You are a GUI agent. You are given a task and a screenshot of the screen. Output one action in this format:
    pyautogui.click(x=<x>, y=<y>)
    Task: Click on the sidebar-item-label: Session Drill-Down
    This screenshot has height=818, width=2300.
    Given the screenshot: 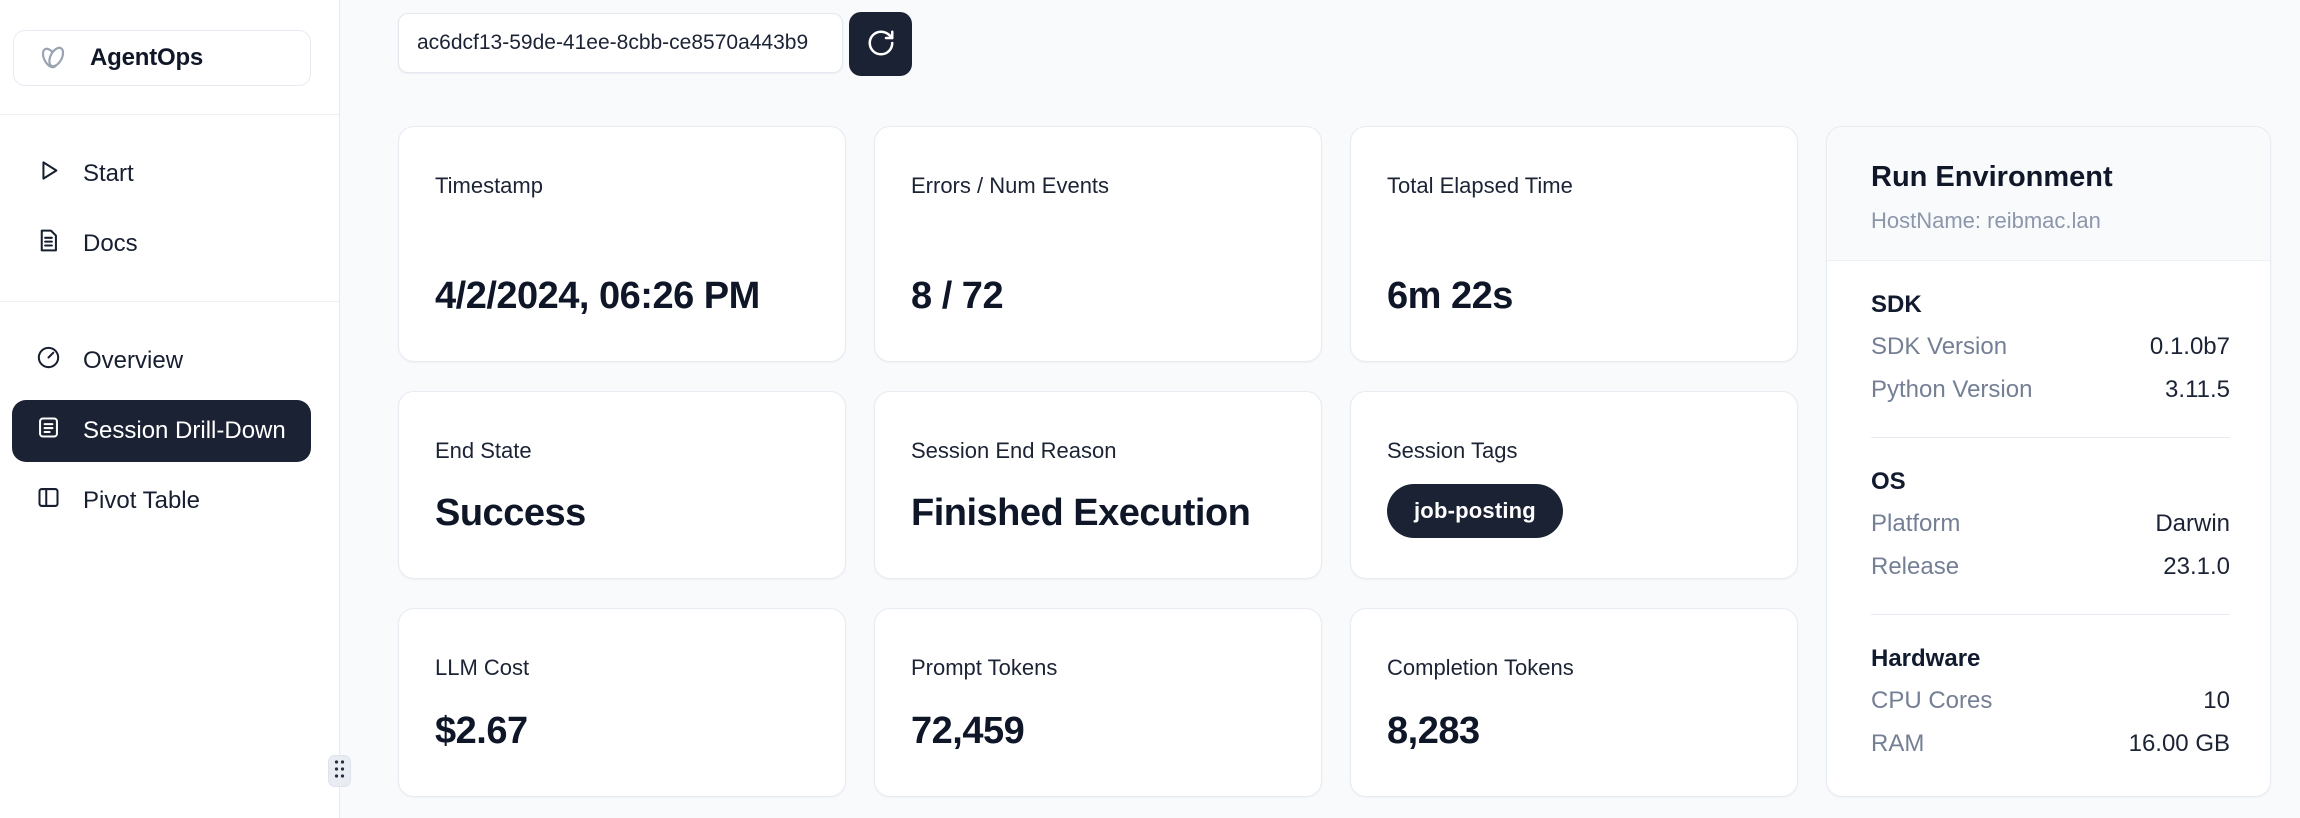 What is the action you would take?
    pyautogui.click(x=184, y=430)
    